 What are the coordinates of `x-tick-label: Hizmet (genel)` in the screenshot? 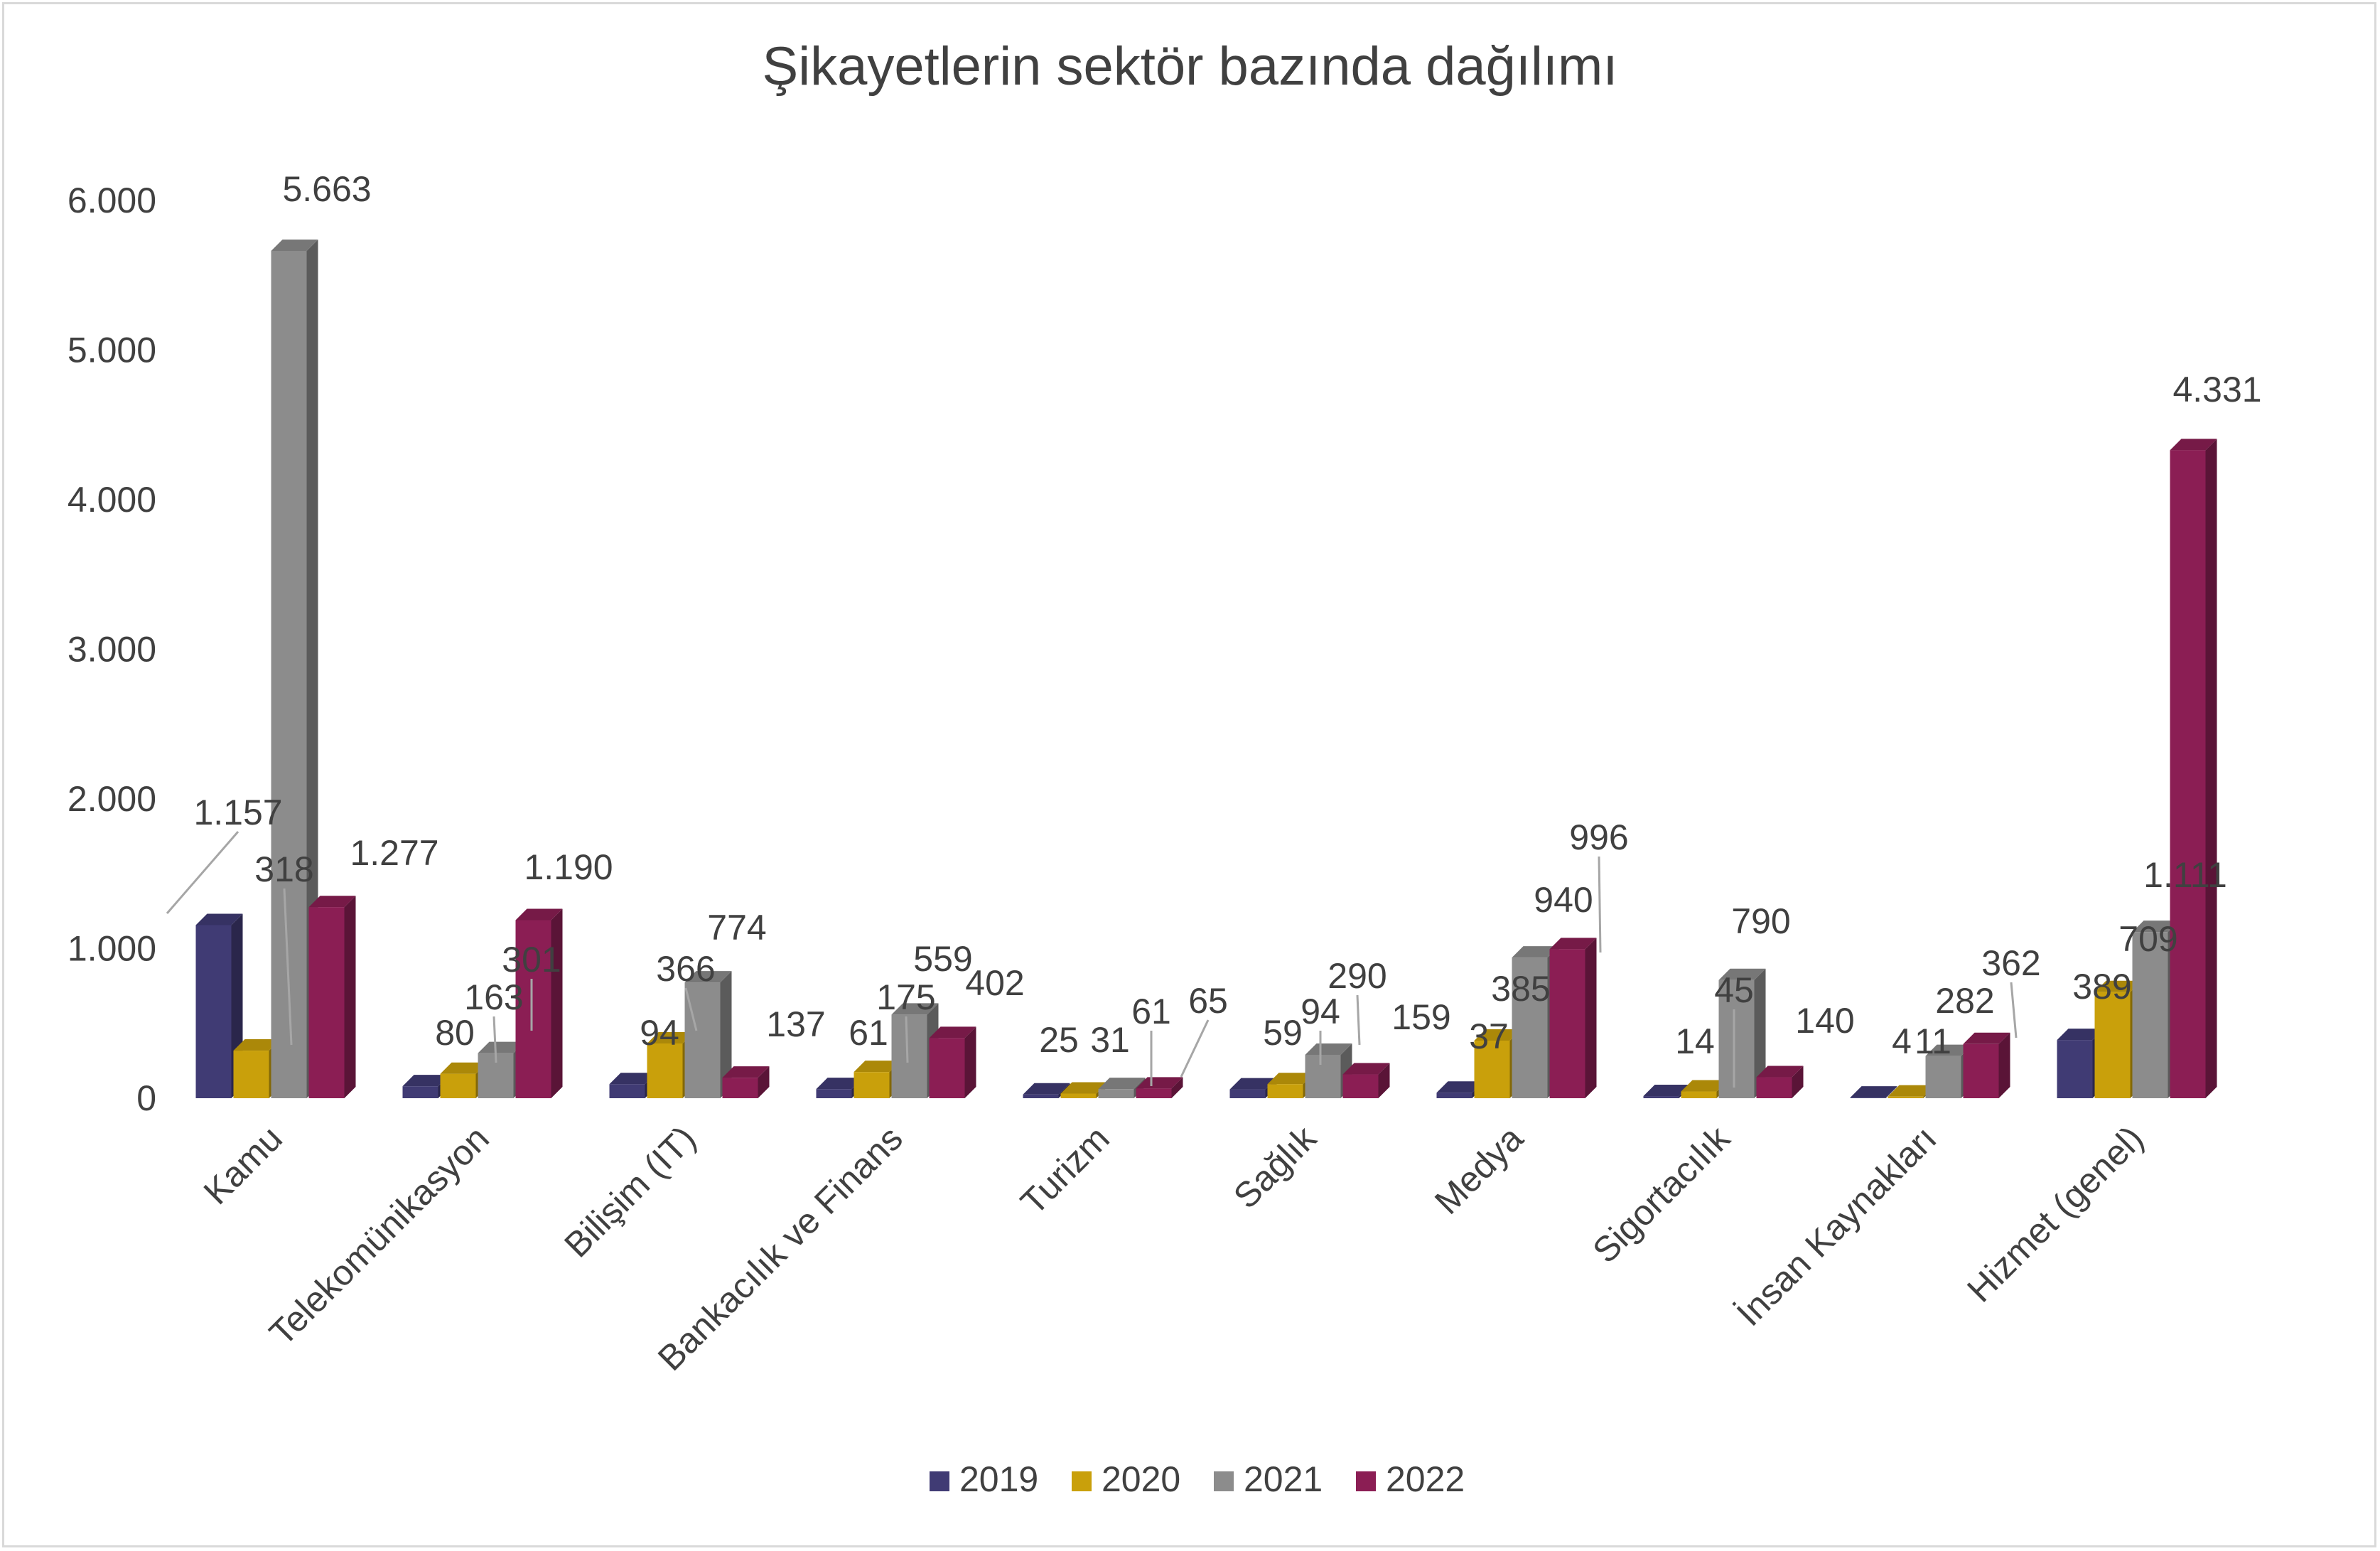 It's located at (2055, 1213).